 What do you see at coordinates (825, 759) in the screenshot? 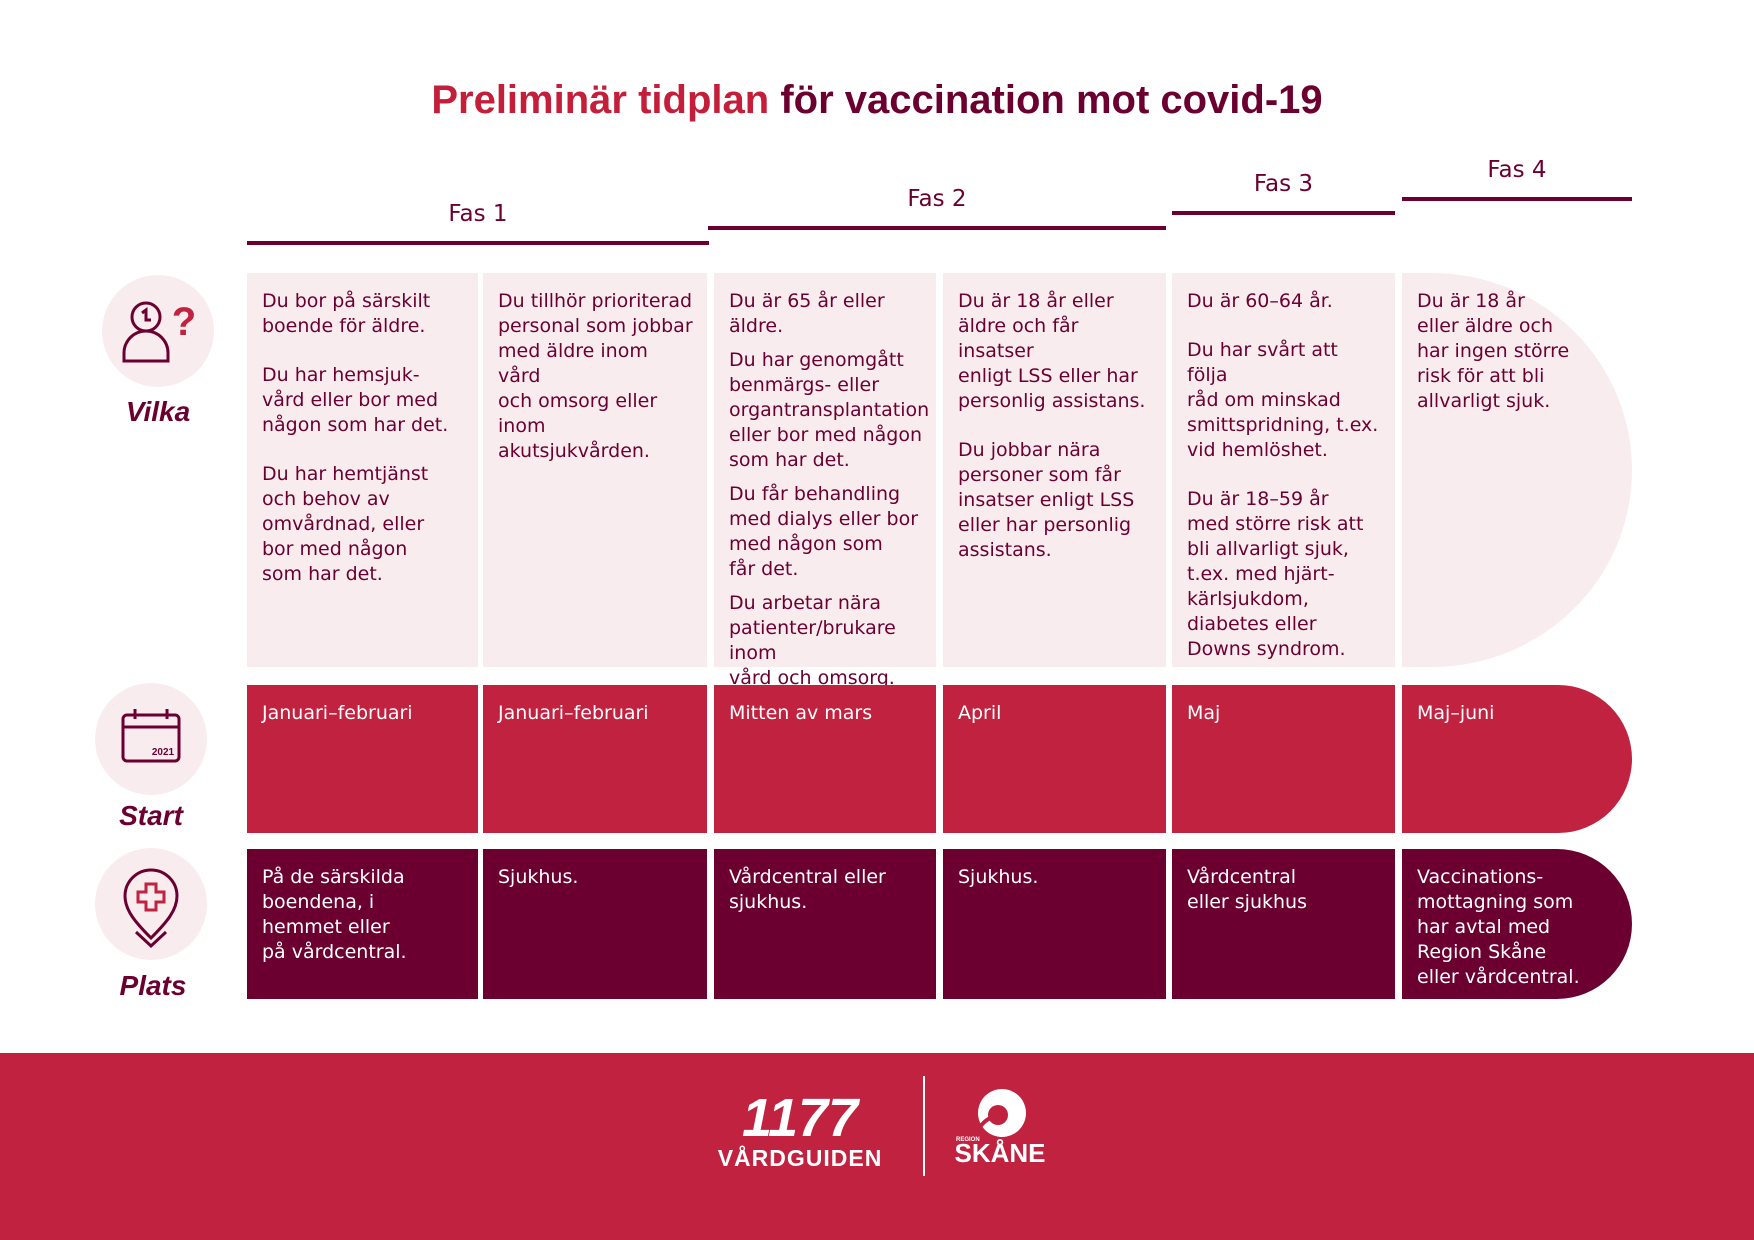
I see `start-cell: Mitten av mars` at bounding box center [825, 759].